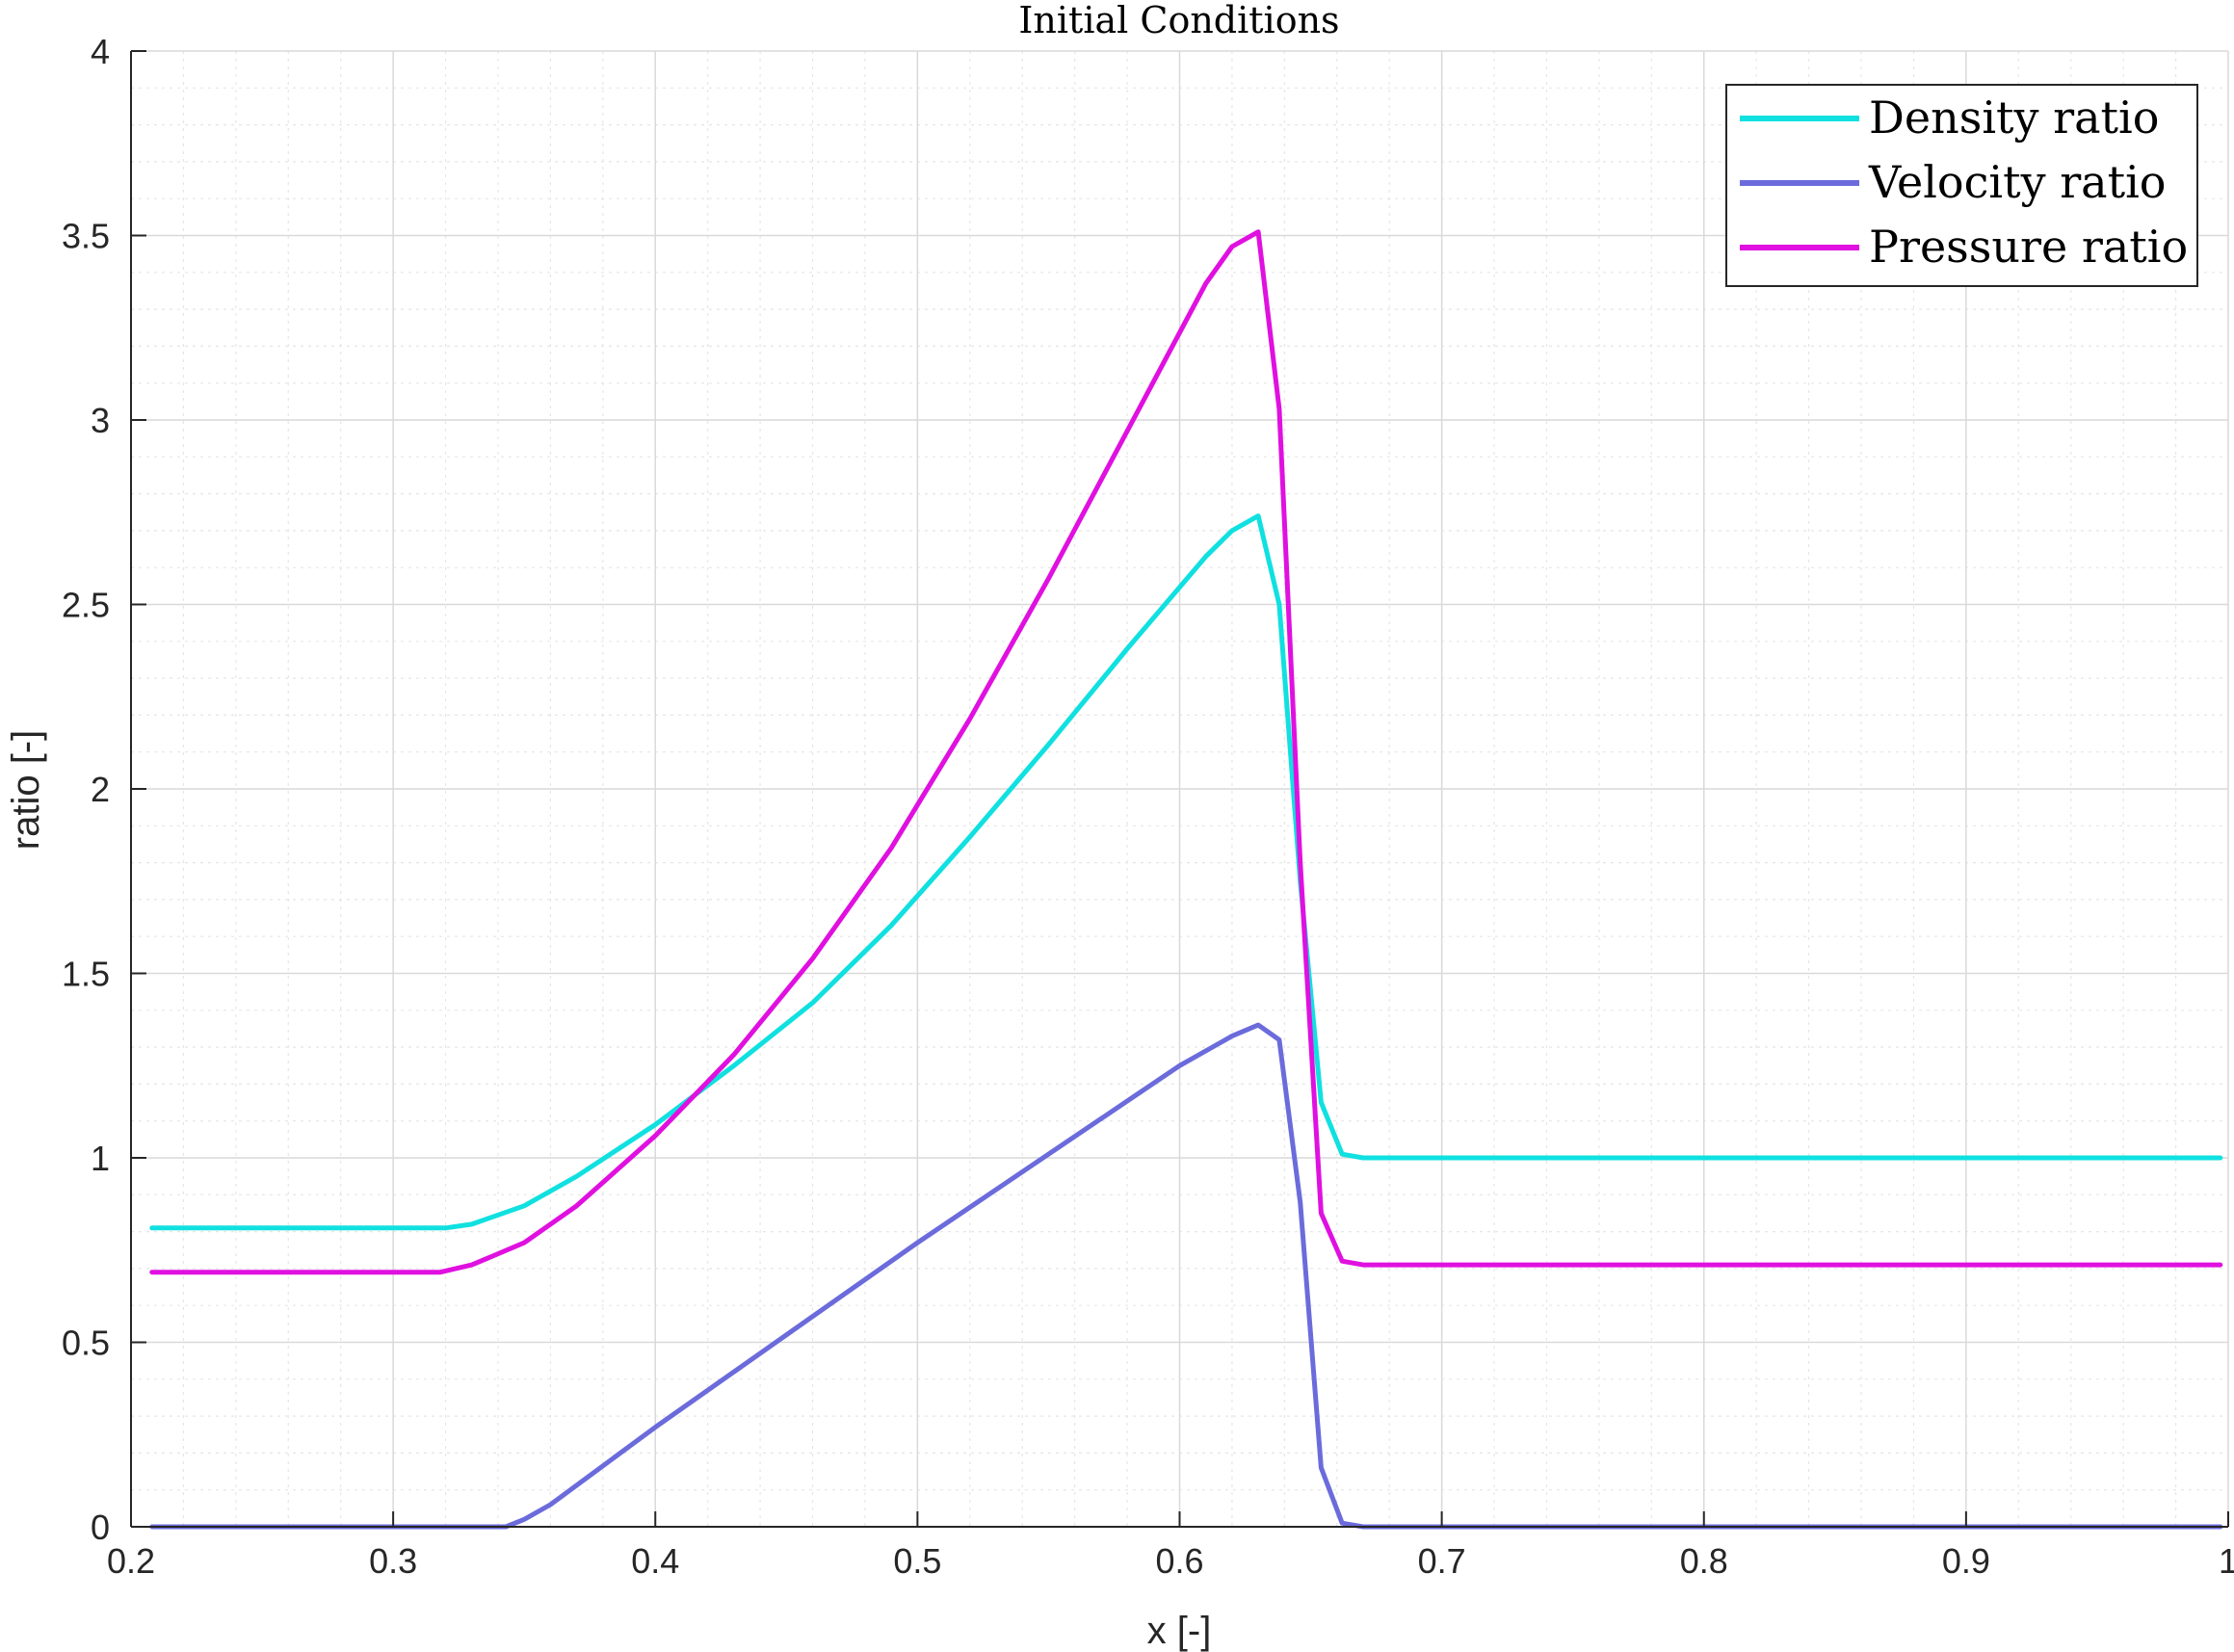  I want to click on x-tick-label: 0.7, so click(1442, 1561).